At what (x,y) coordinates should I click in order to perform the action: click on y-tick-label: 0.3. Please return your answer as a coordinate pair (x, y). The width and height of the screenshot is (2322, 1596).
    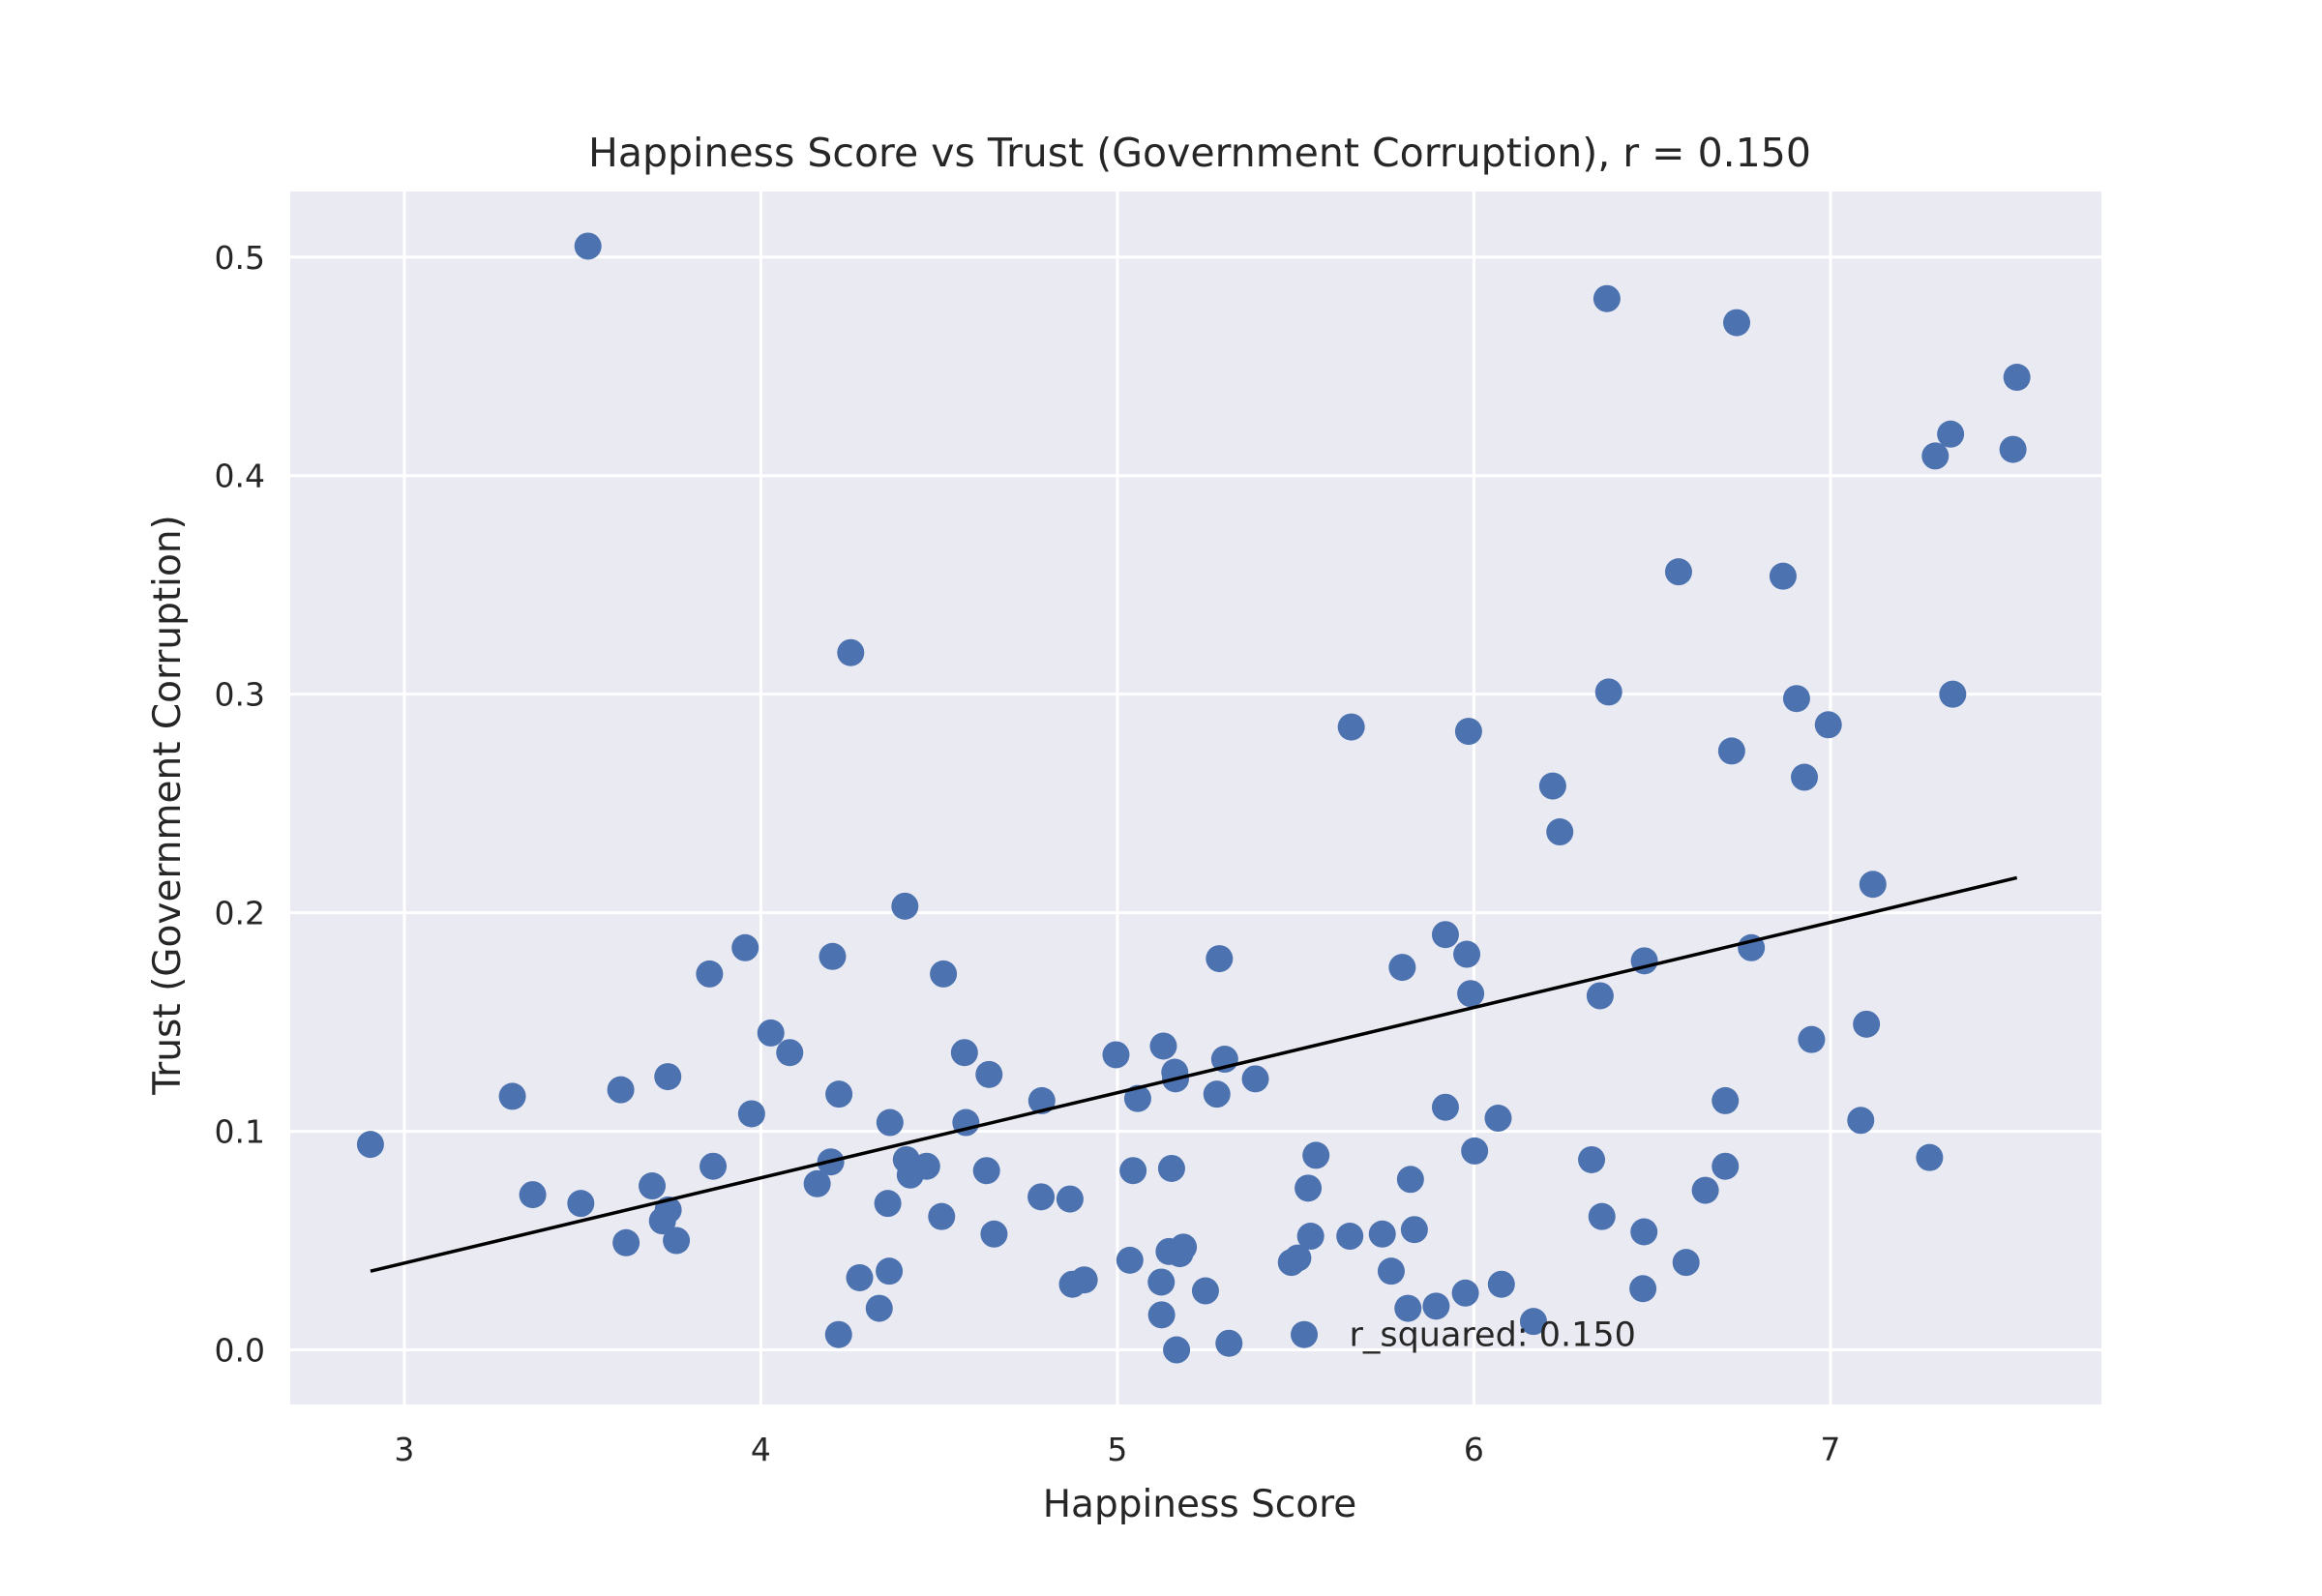
    Looking at the image, I should click on (240, 695).